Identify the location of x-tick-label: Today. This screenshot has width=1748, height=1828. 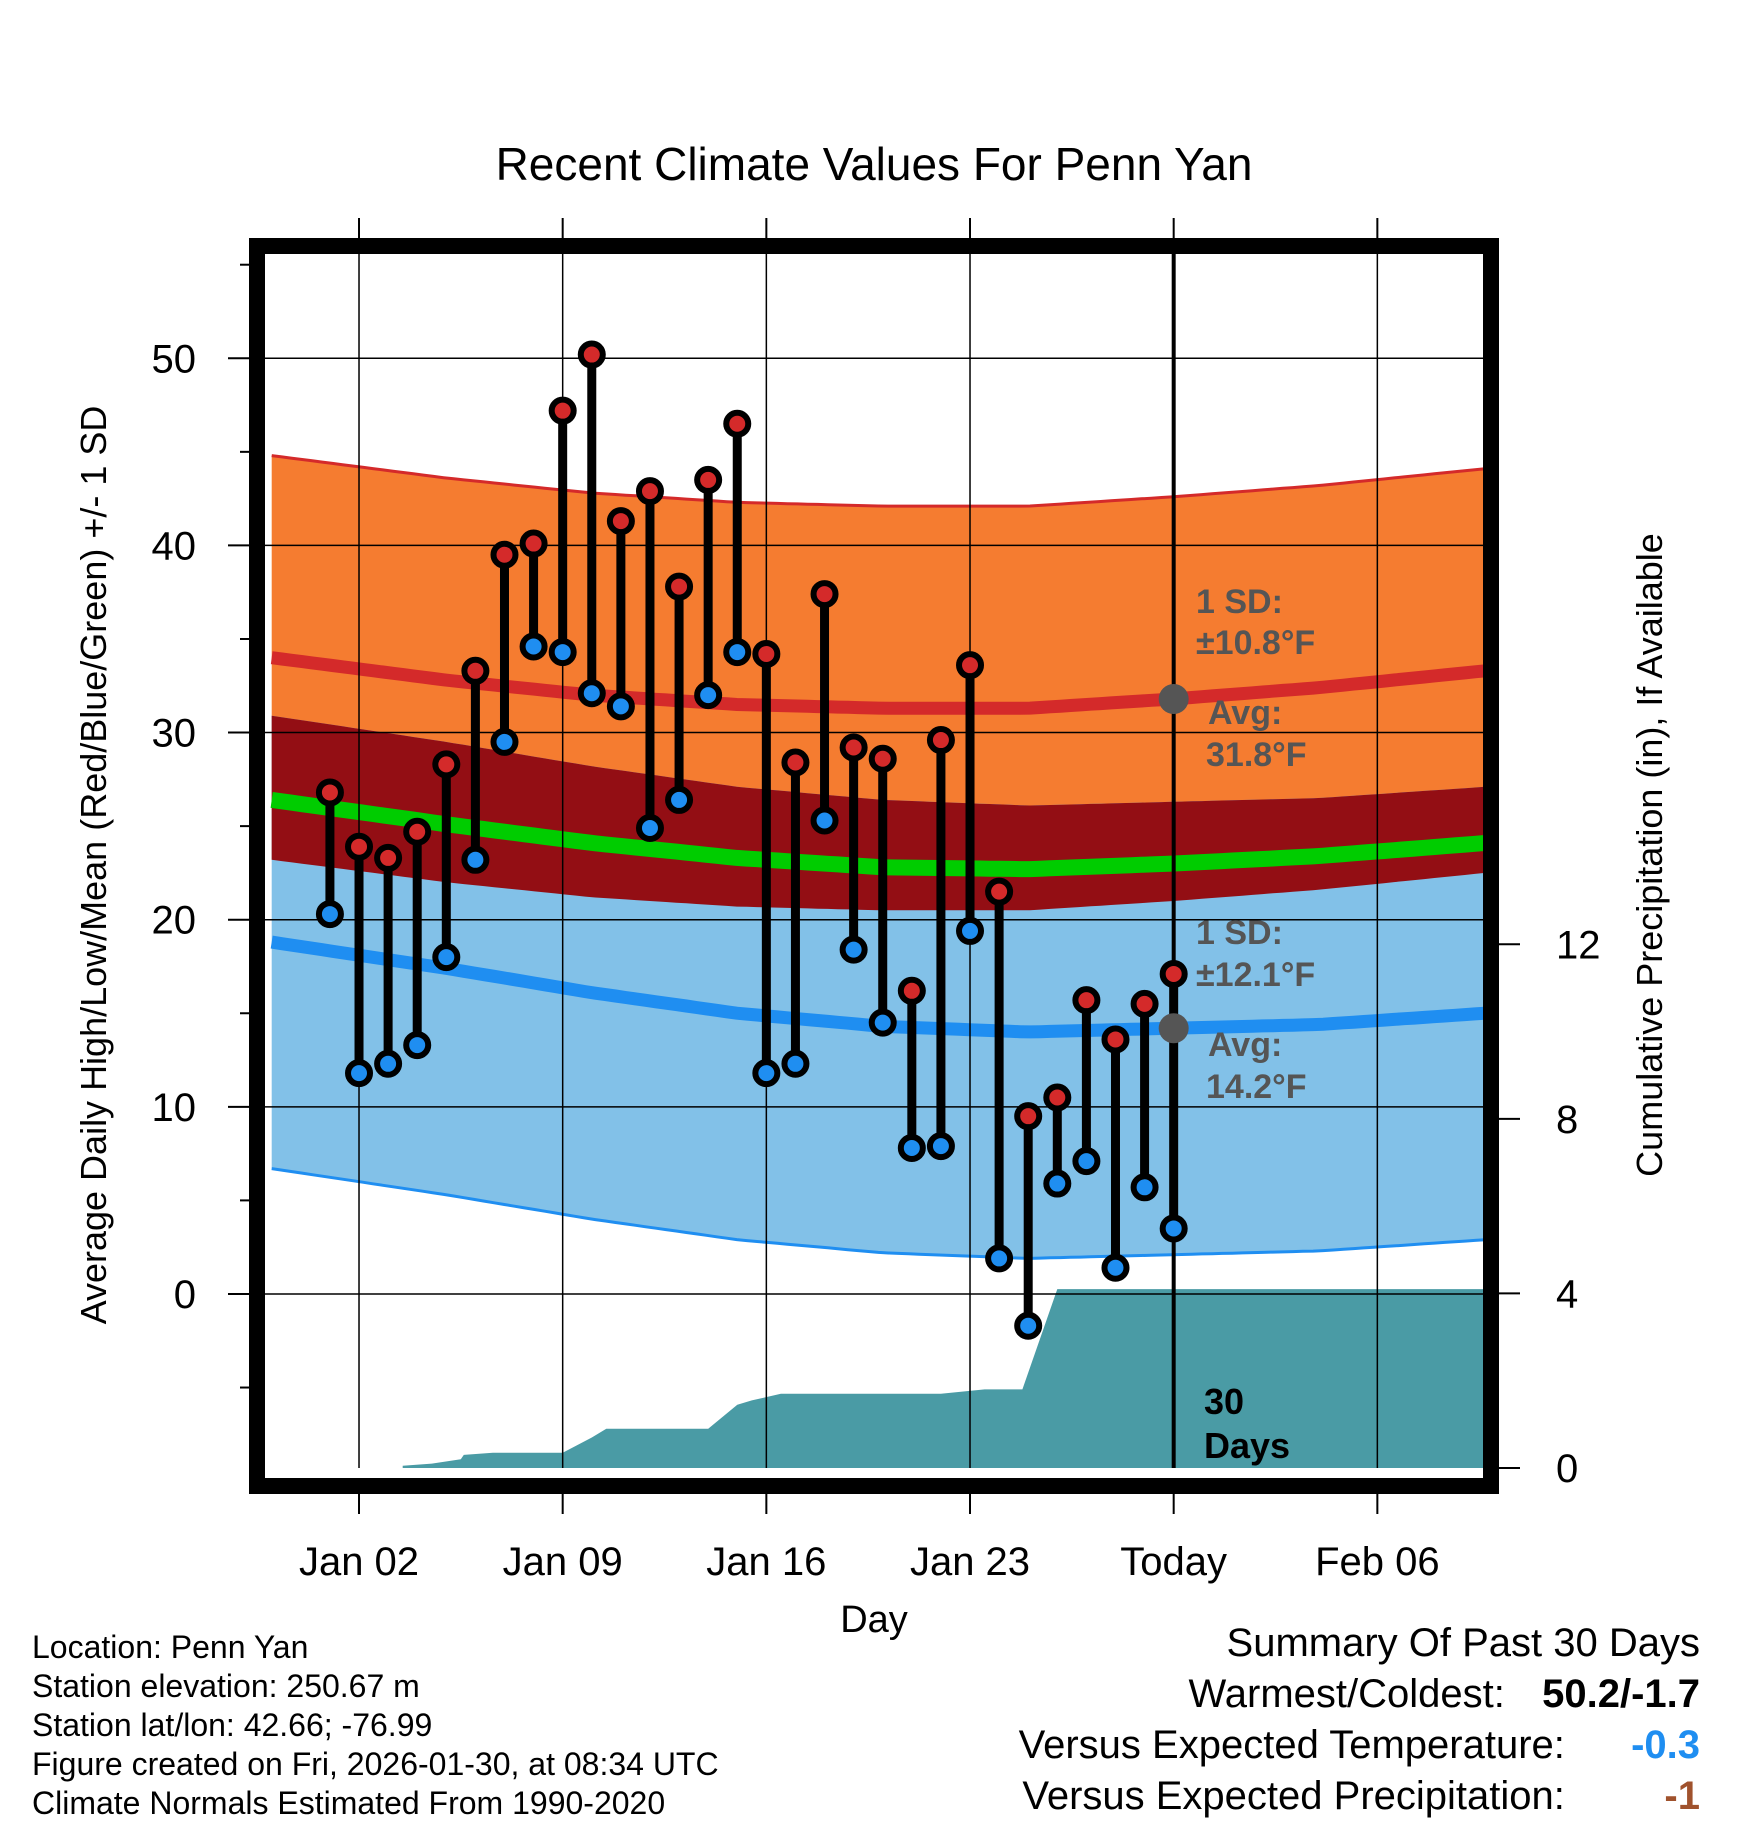
(1173, 1562).